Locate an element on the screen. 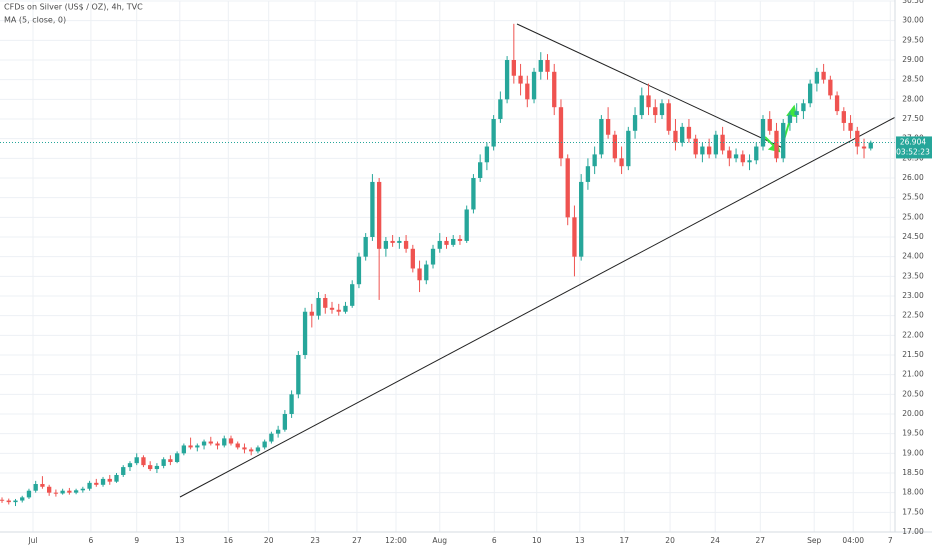 This screenshot has width=932, height=550. y-tick-label: 30.50 is located at coordinates (913, 2).